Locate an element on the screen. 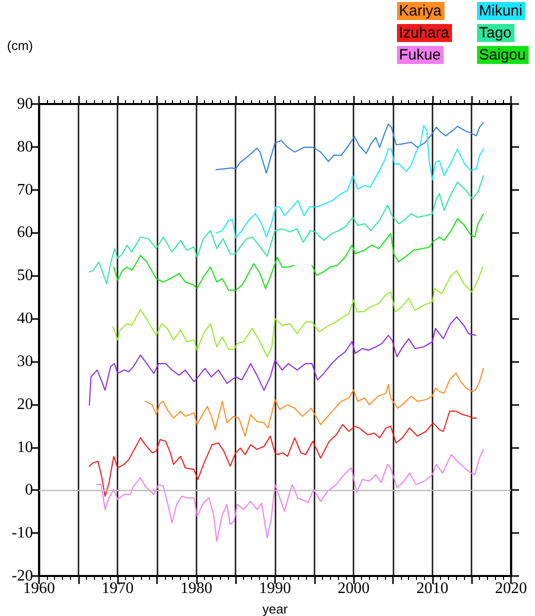  x-tick-label: 1990 is located at coordinates (275, 588).